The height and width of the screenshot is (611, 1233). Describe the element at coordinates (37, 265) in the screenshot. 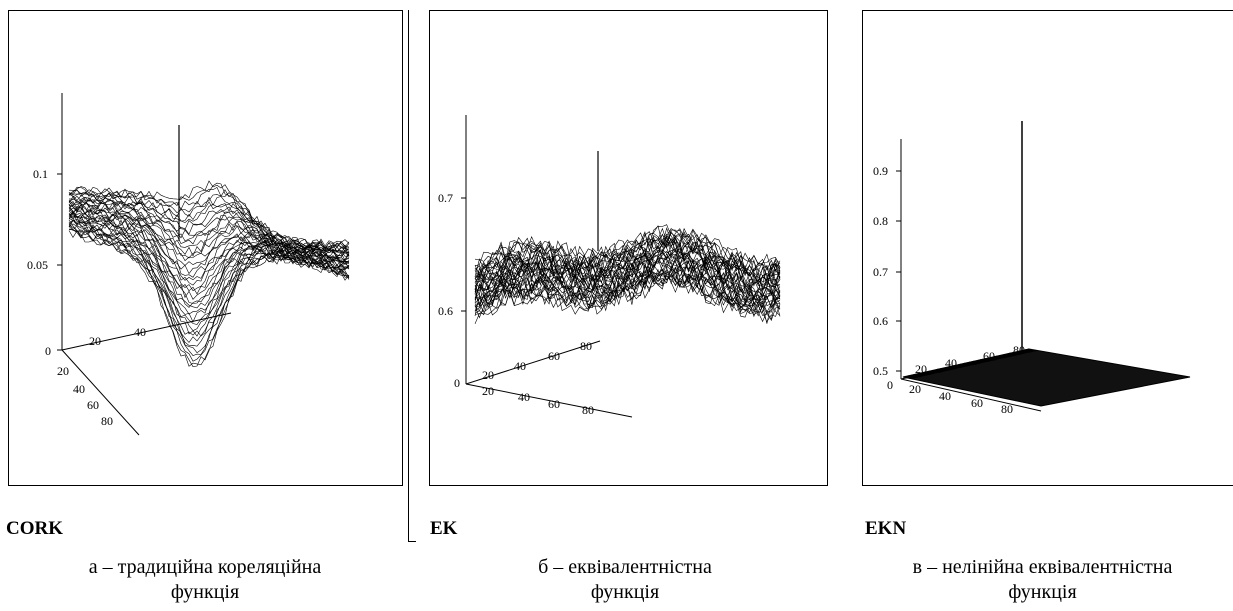

I see `z-tick-label: 0.05` at that location.